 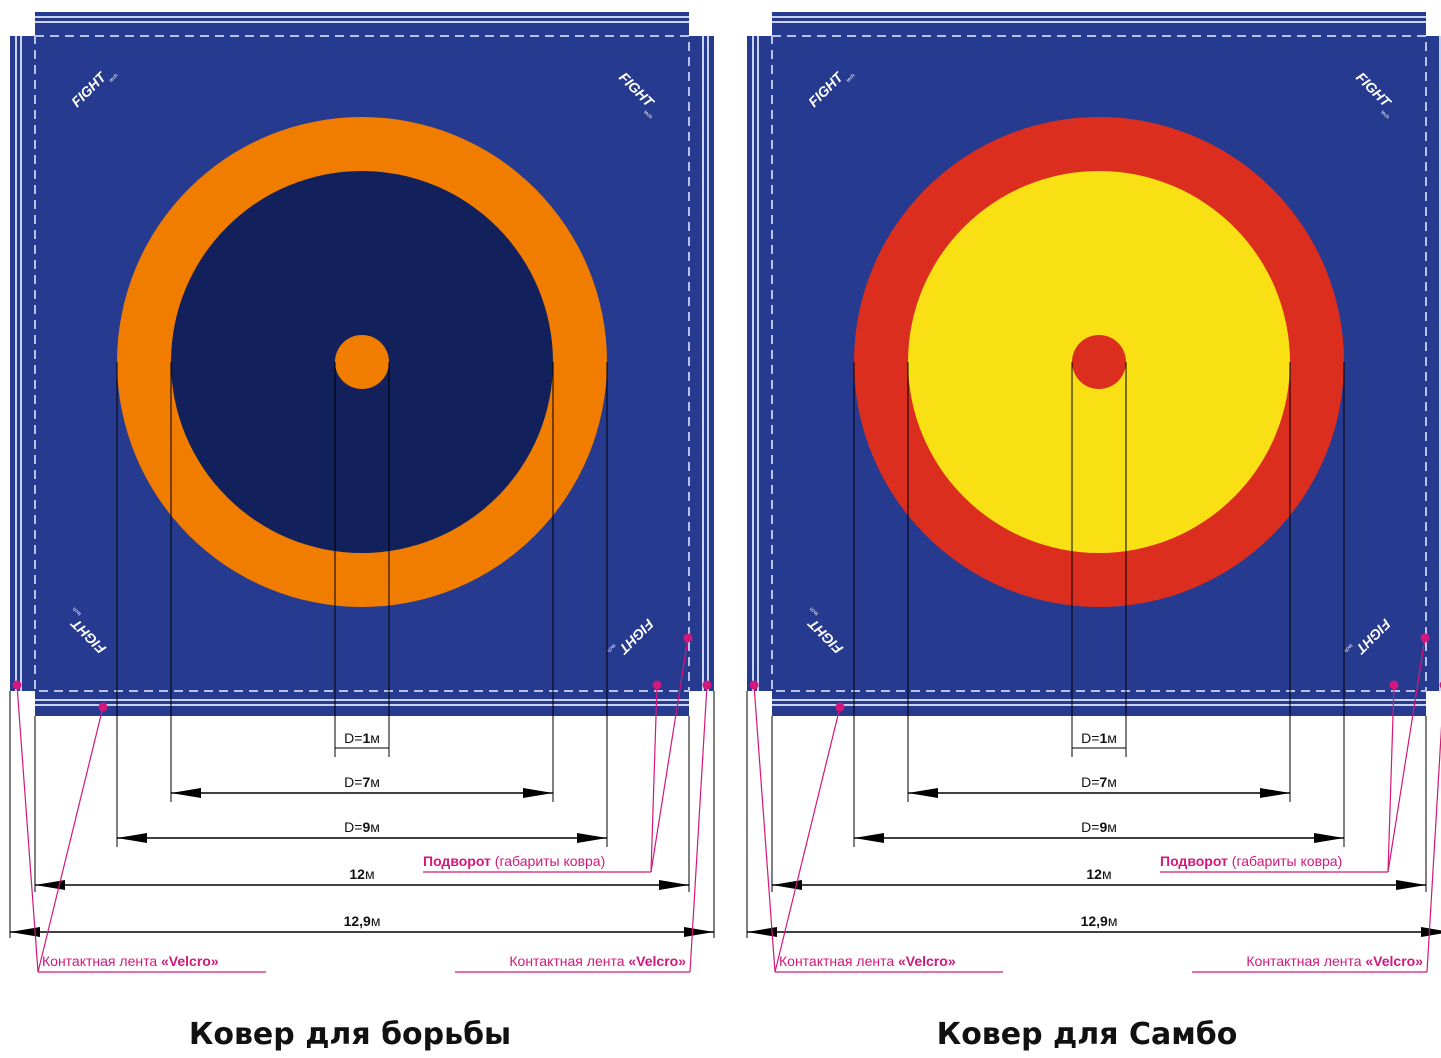 What do you see at coordinates (350, 1034) in the screenshot?
I see `mat-caption: Ковер для борьбы` at bounding box center [350, 1034].